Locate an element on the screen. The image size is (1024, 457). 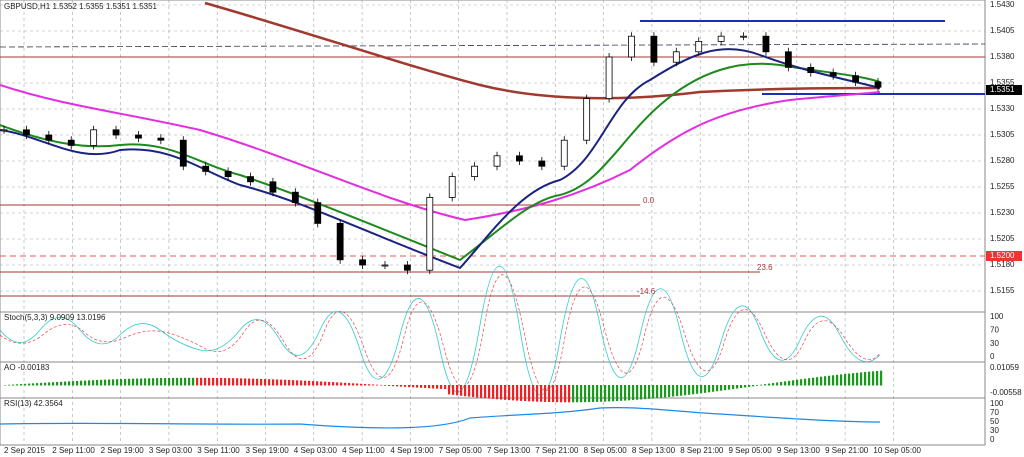
ao-tick-label: -0.00558 is located at coordinates (1006, 392).